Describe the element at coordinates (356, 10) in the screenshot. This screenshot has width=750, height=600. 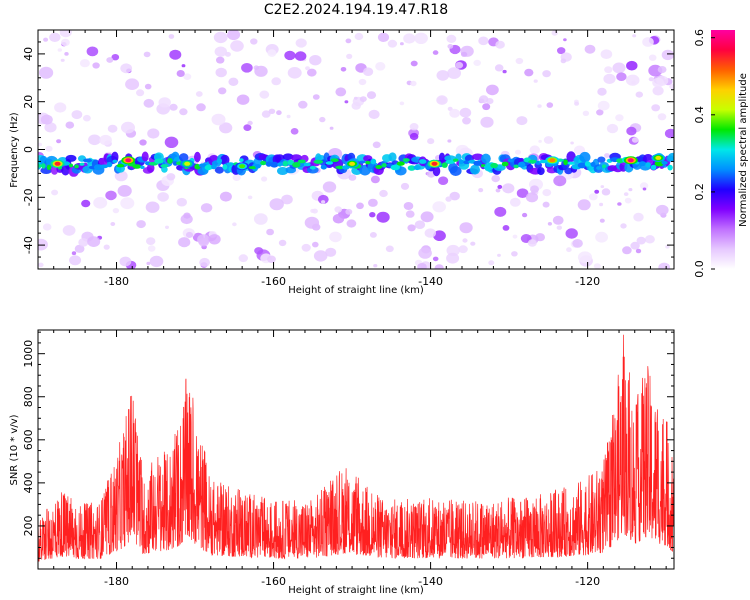
I see `figure-title: C2E2.2024.194.19.47.R18` at that location.